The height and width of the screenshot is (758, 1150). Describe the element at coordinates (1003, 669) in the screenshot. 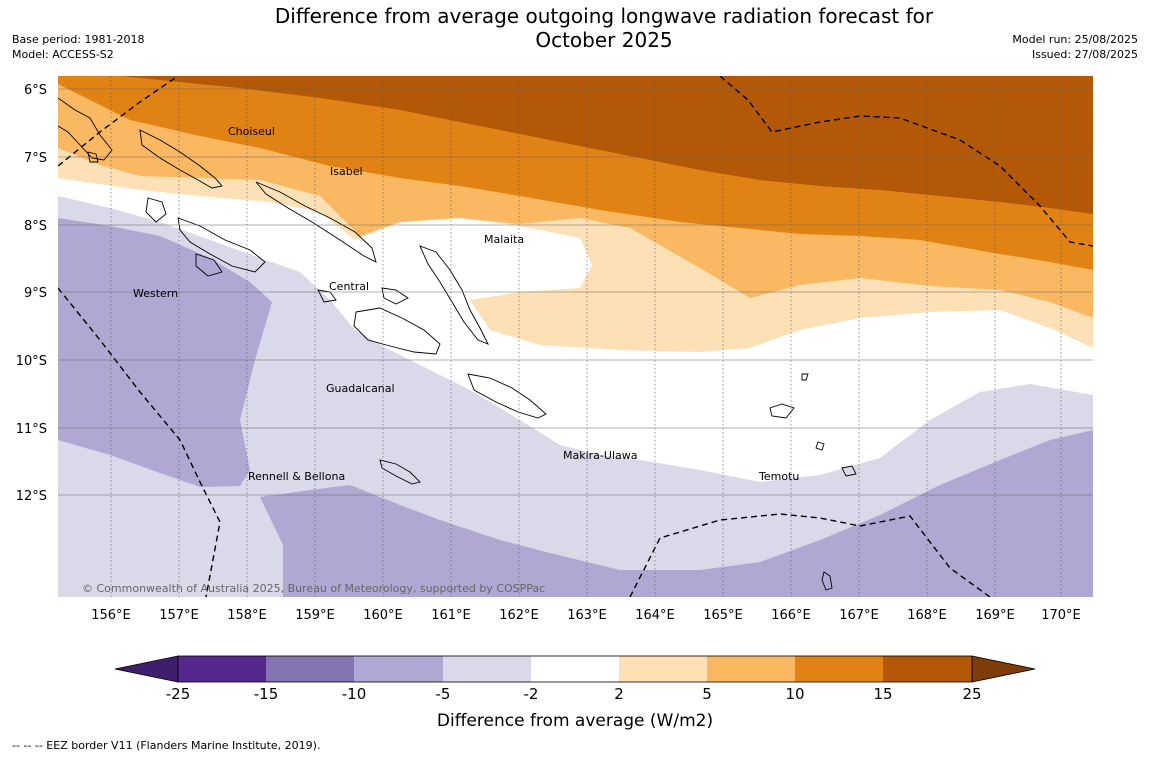

I see `colorbar-extend-max` at that location.